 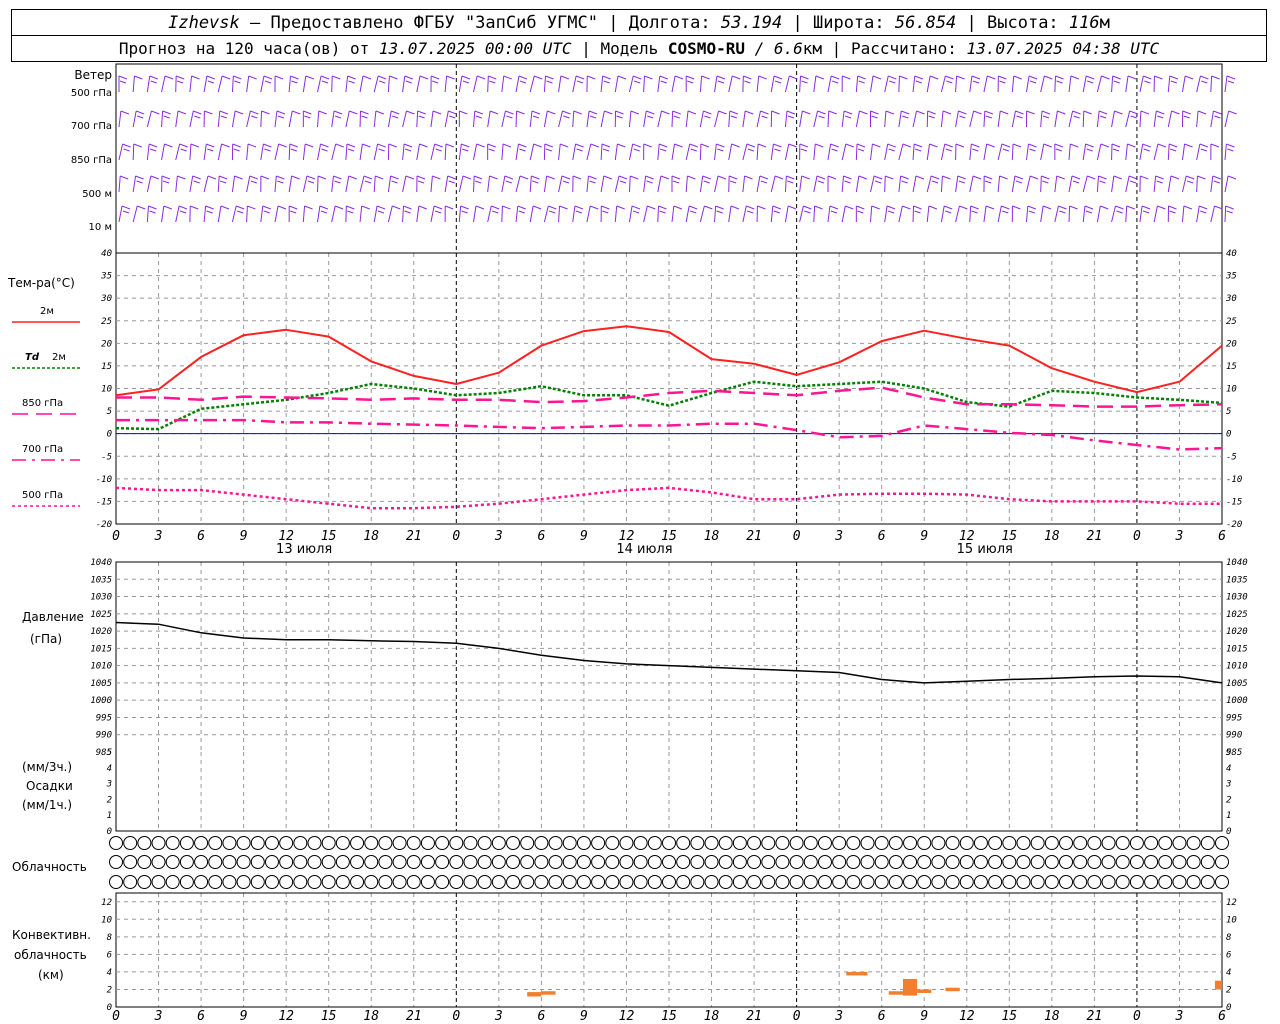 What do you see at coordinates (627, 1016) in the screenshot?
I see `x-tick-label-bottom: 12` at bounding box center [627, 1016].